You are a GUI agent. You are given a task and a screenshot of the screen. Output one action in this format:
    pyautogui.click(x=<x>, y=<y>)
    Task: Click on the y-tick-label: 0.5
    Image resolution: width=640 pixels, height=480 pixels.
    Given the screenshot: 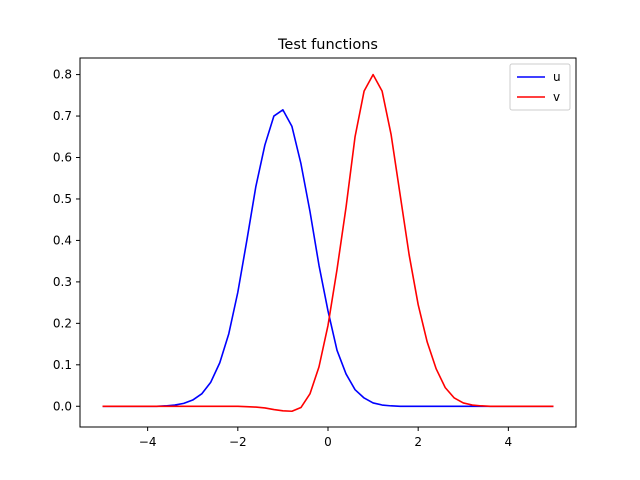 What is the action you would take?
    pyautogui.click(x=62, y=199)
    